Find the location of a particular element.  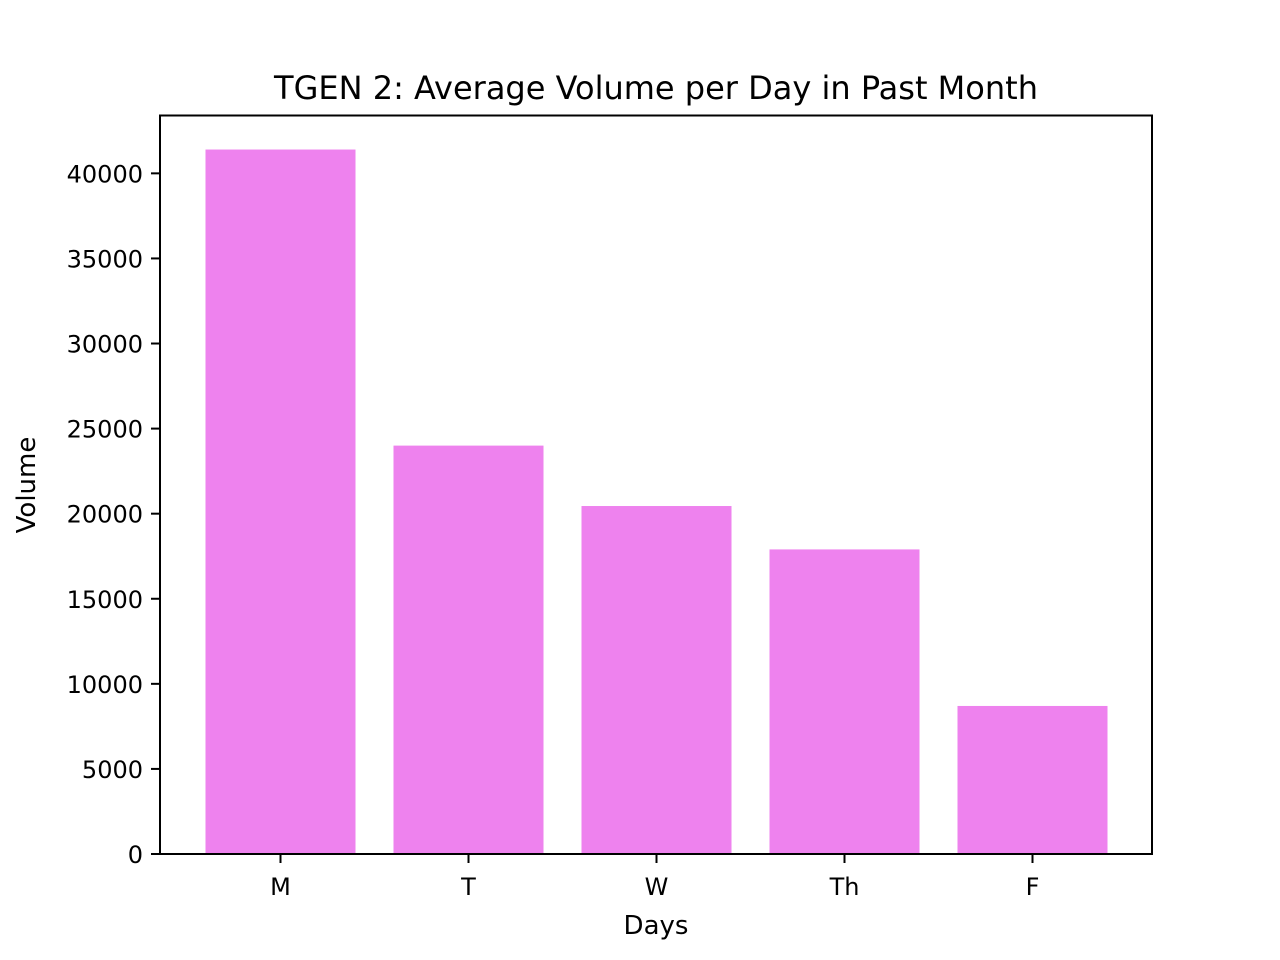

bar-th is located at coordinates (844, 701).